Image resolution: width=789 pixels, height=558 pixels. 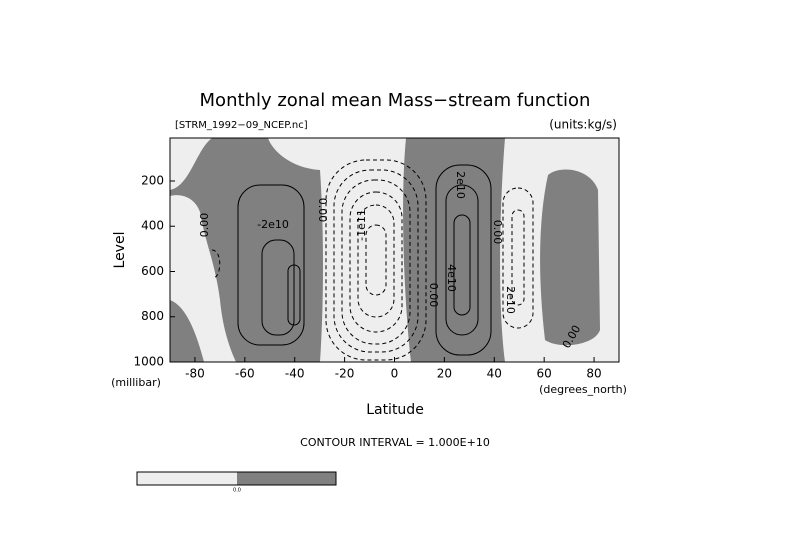 I want to click on contour-interval: CONTOUR INTERVAL = 1.000E+10, so click(x=395, y=442).